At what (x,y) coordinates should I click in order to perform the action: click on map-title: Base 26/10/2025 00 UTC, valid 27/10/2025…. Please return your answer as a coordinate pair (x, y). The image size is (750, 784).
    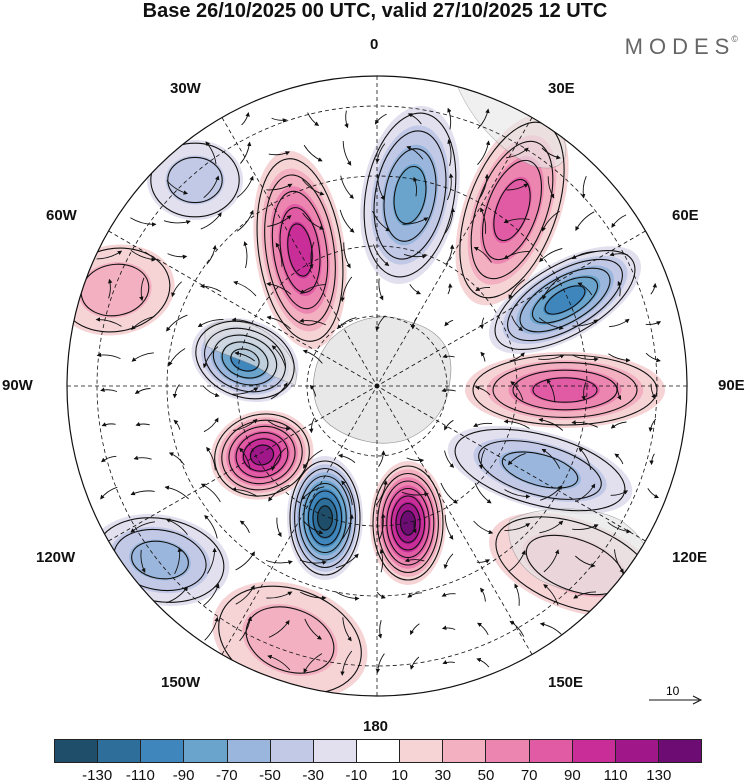
    Looking at the image, I should click on (375, 11).